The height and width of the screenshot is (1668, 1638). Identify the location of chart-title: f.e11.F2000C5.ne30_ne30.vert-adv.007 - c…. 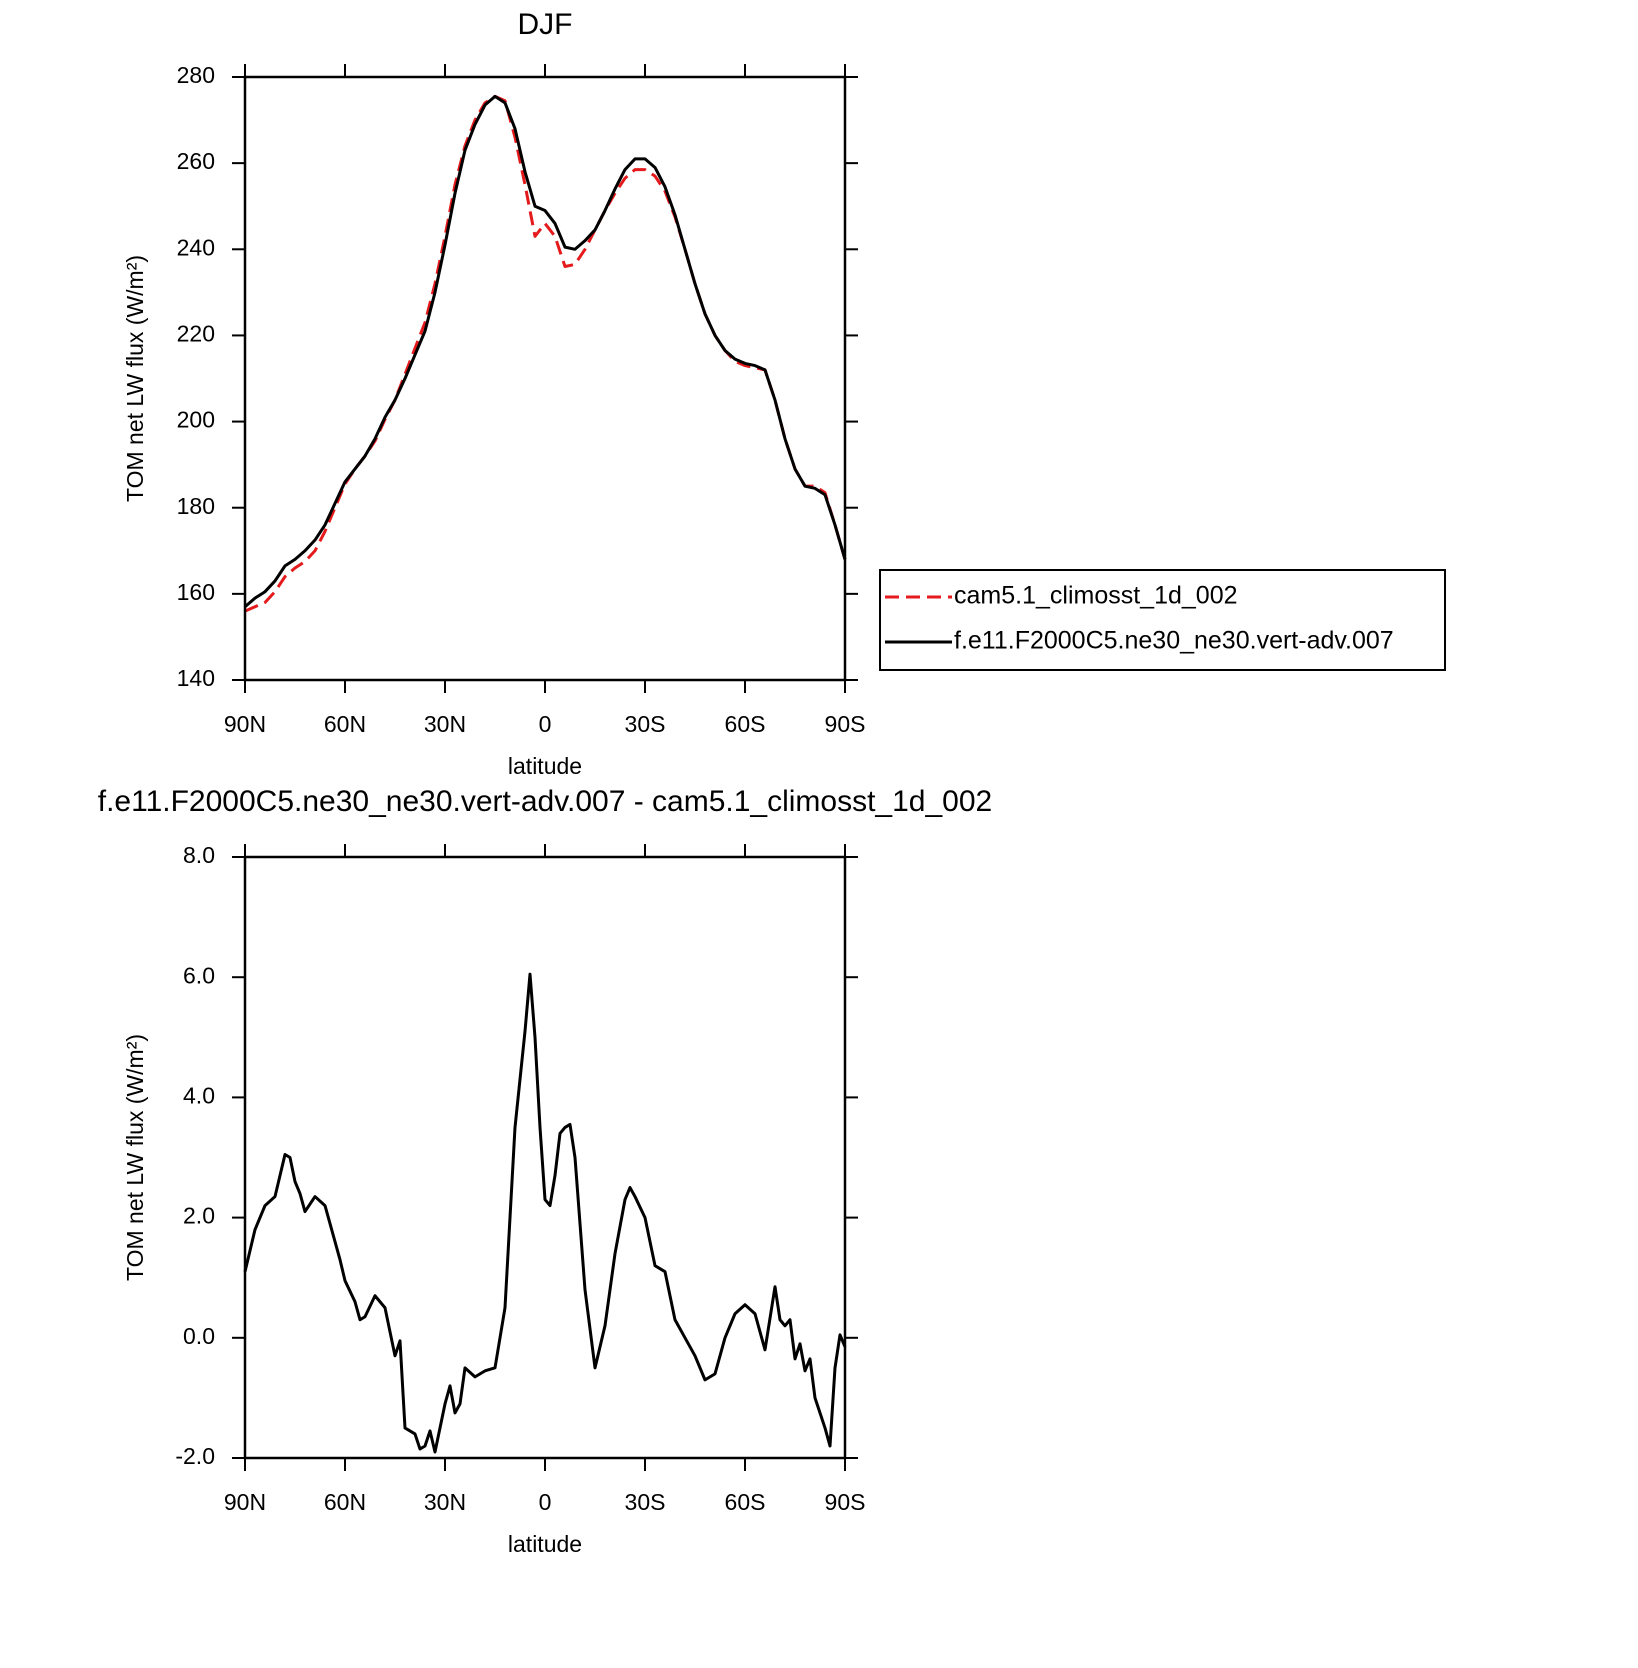
(545, 801).